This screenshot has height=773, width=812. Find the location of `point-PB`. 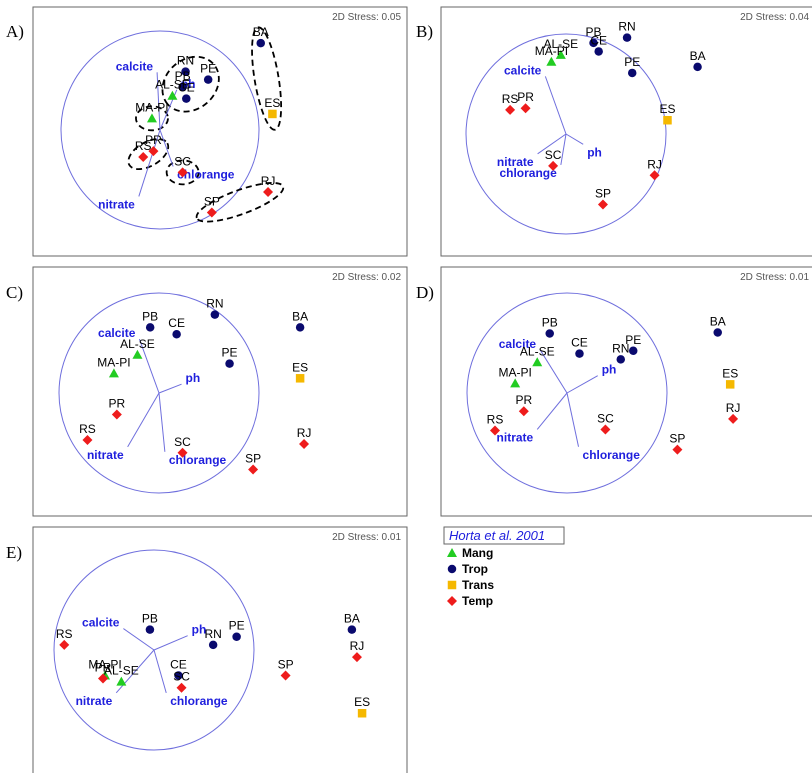

point-PB is located at coordinates (549, 333).